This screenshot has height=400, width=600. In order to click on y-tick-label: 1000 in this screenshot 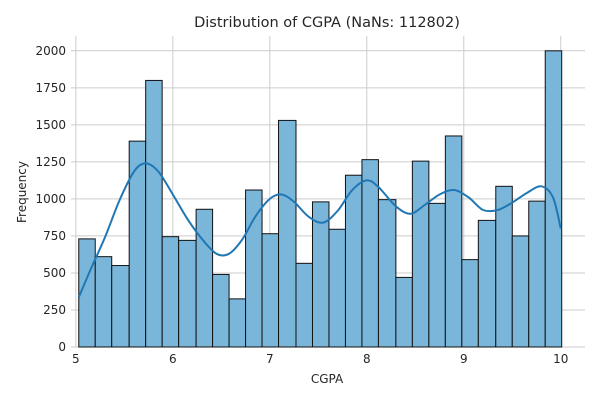, I will do `click(50, 199)`.